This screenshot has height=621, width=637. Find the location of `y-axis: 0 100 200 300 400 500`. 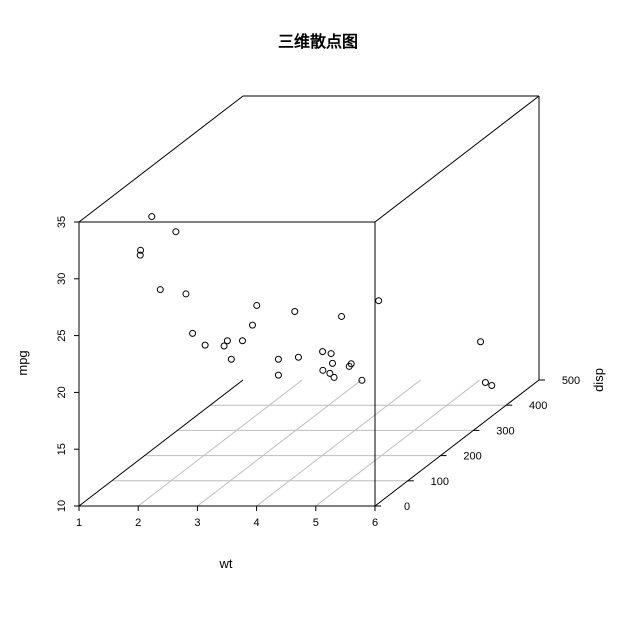

y-axis: 0 100 200 300 400 500 is located at coordinates (477, 444).